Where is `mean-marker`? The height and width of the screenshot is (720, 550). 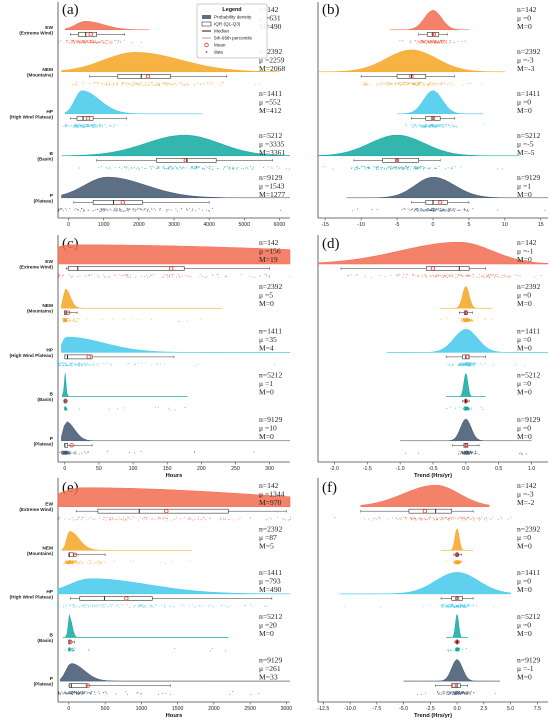
mean-marker is located at coordinates (70, 642).